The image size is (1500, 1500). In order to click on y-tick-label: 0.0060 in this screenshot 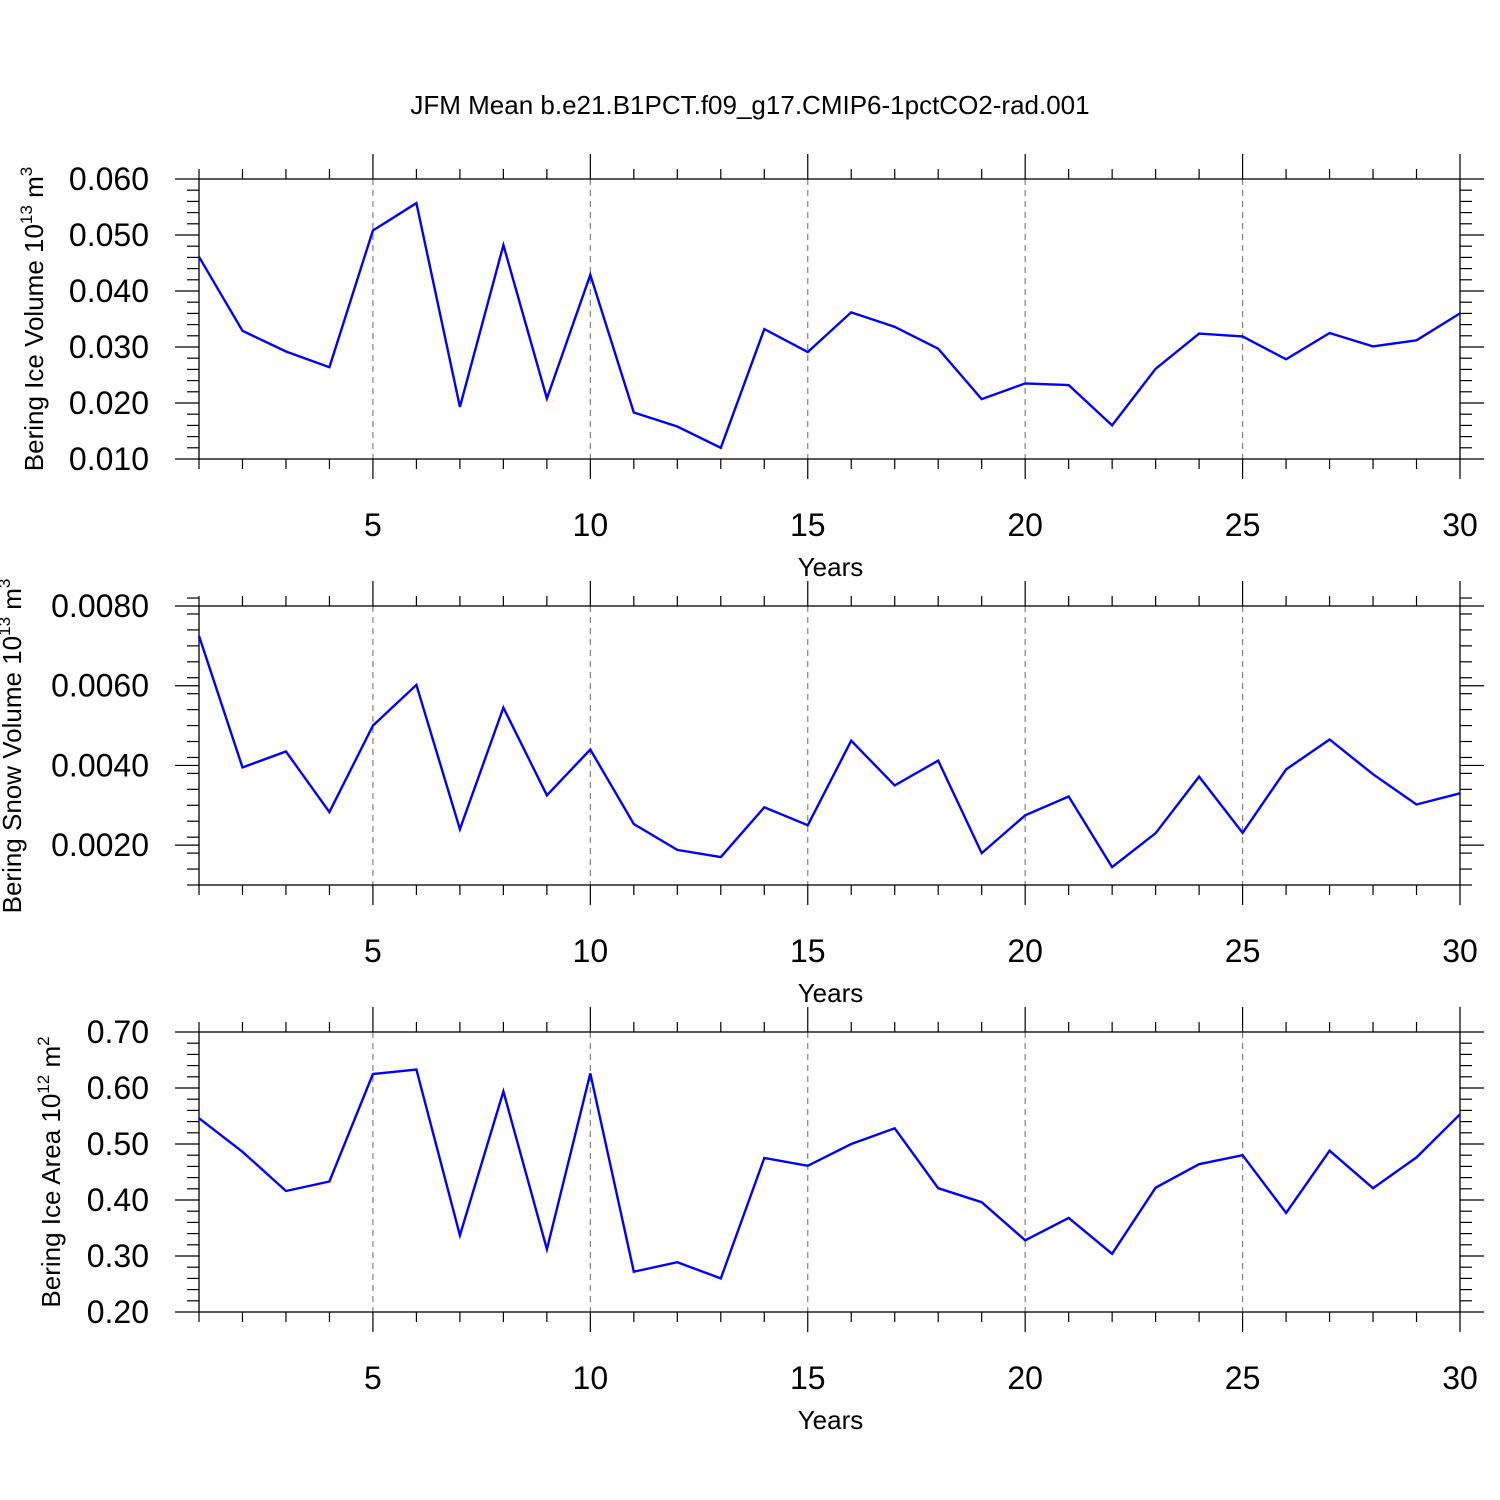, I will do `click(100, 686)`.